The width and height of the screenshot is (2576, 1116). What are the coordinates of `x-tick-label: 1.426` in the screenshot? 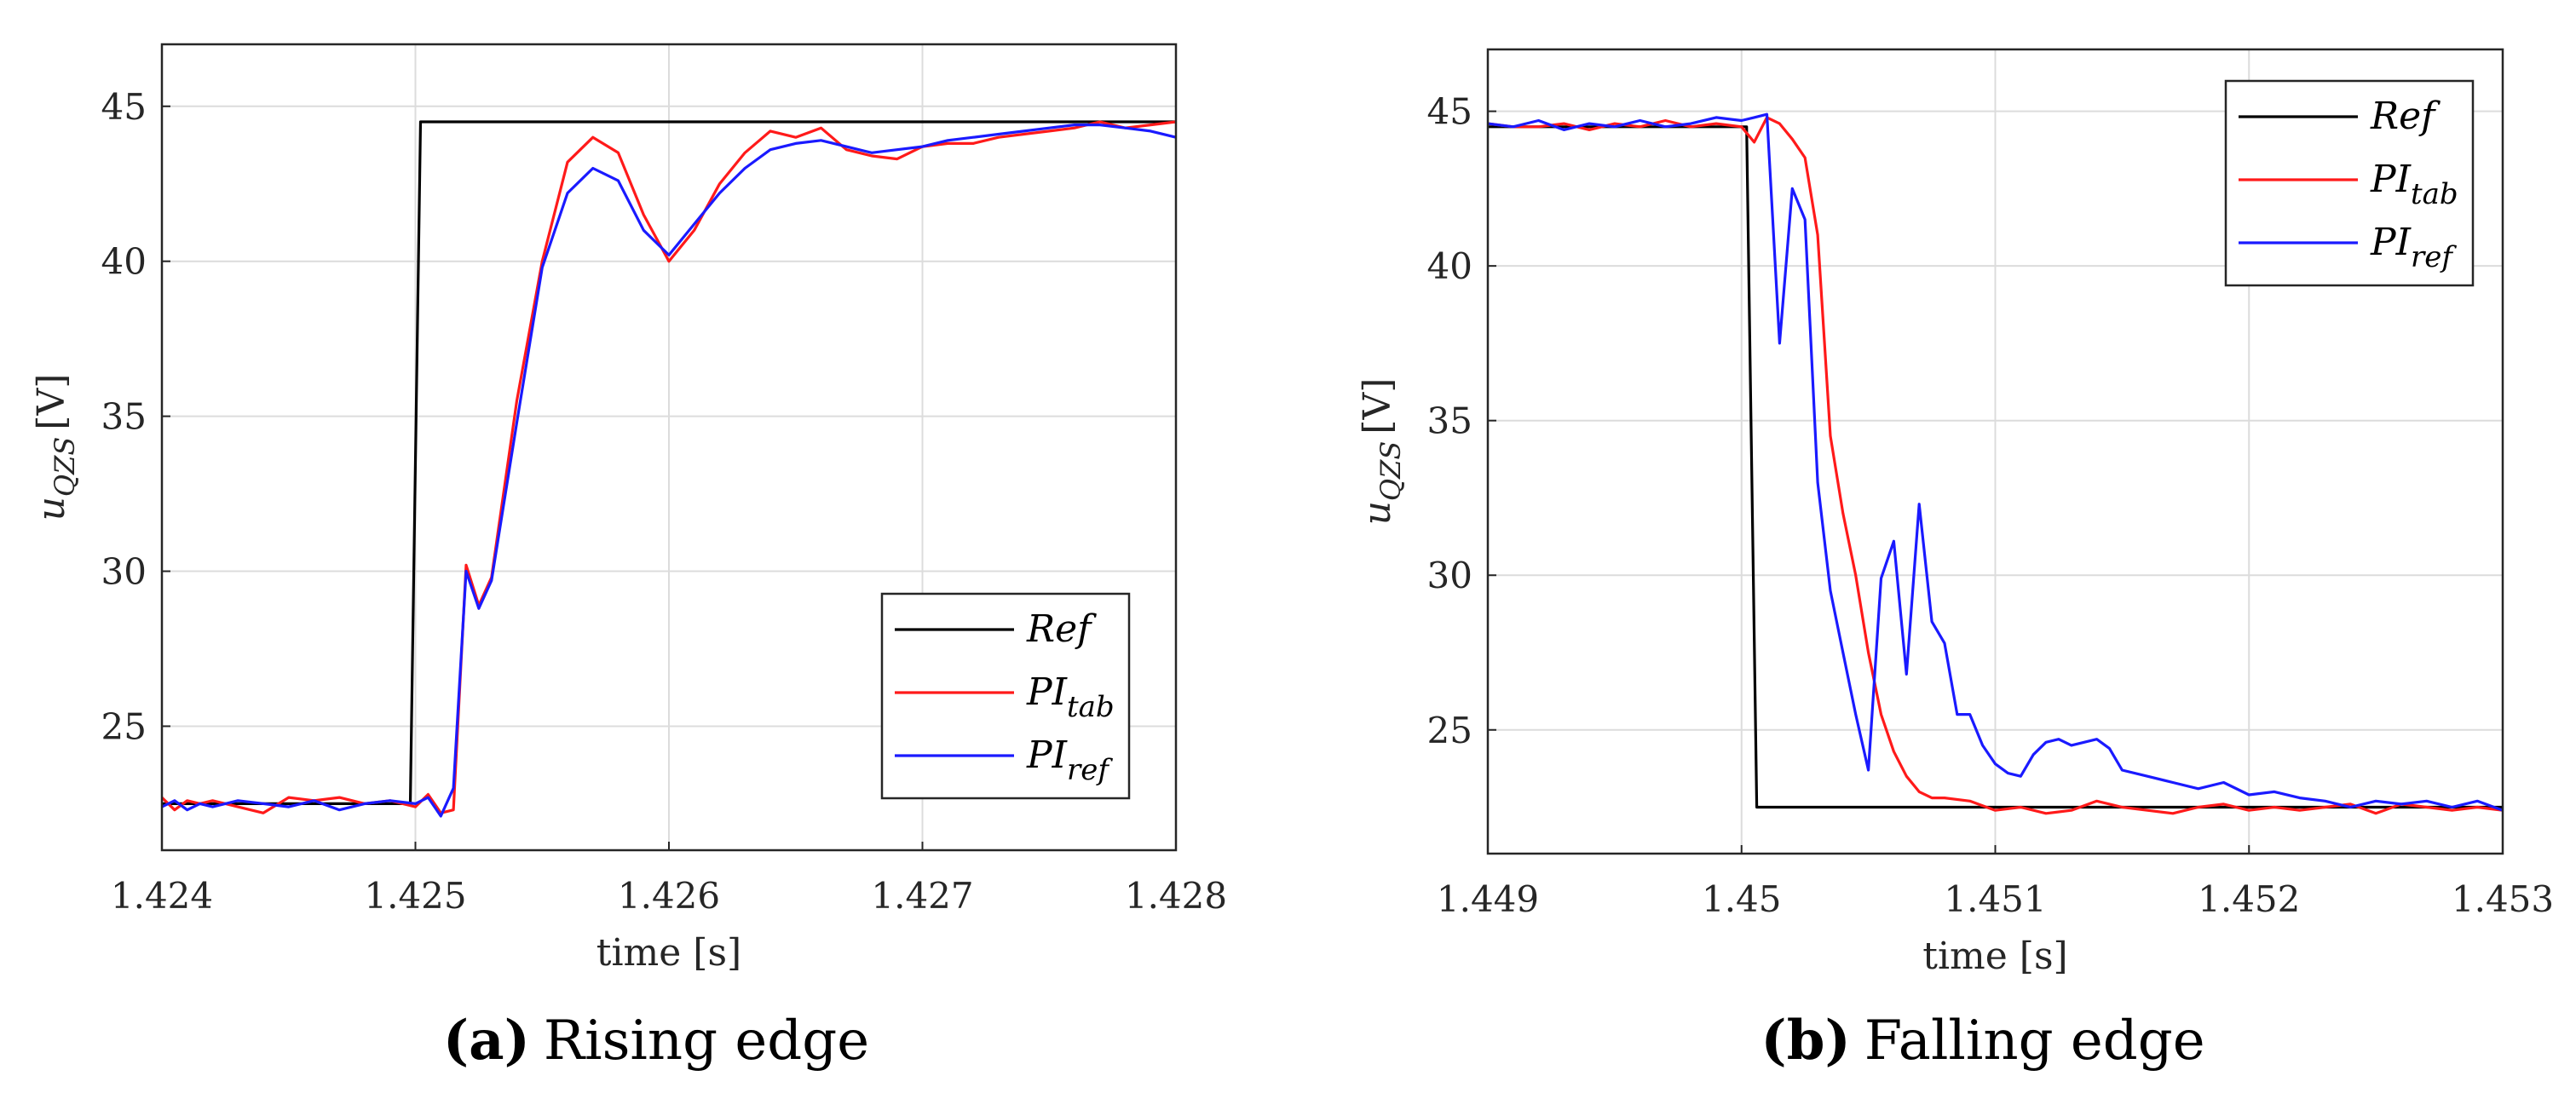 It's located at (669, 896).